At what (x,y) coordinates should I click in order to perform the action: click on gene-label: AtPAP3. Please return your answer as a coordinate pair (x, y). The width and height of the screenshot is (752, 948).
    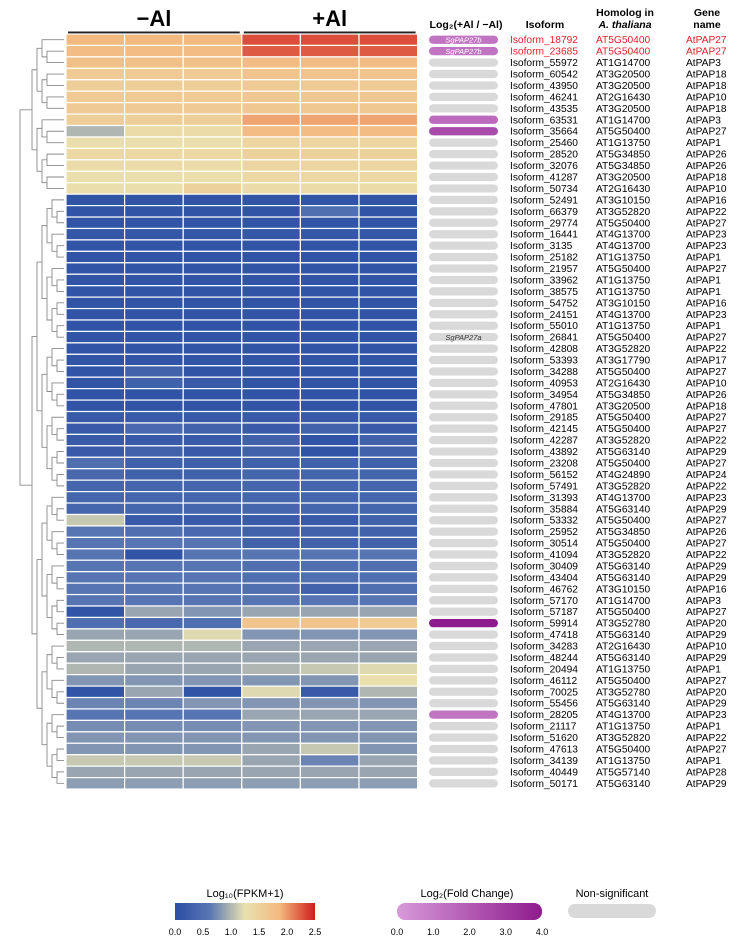
    Looking at the image, I should click on (703, 601).